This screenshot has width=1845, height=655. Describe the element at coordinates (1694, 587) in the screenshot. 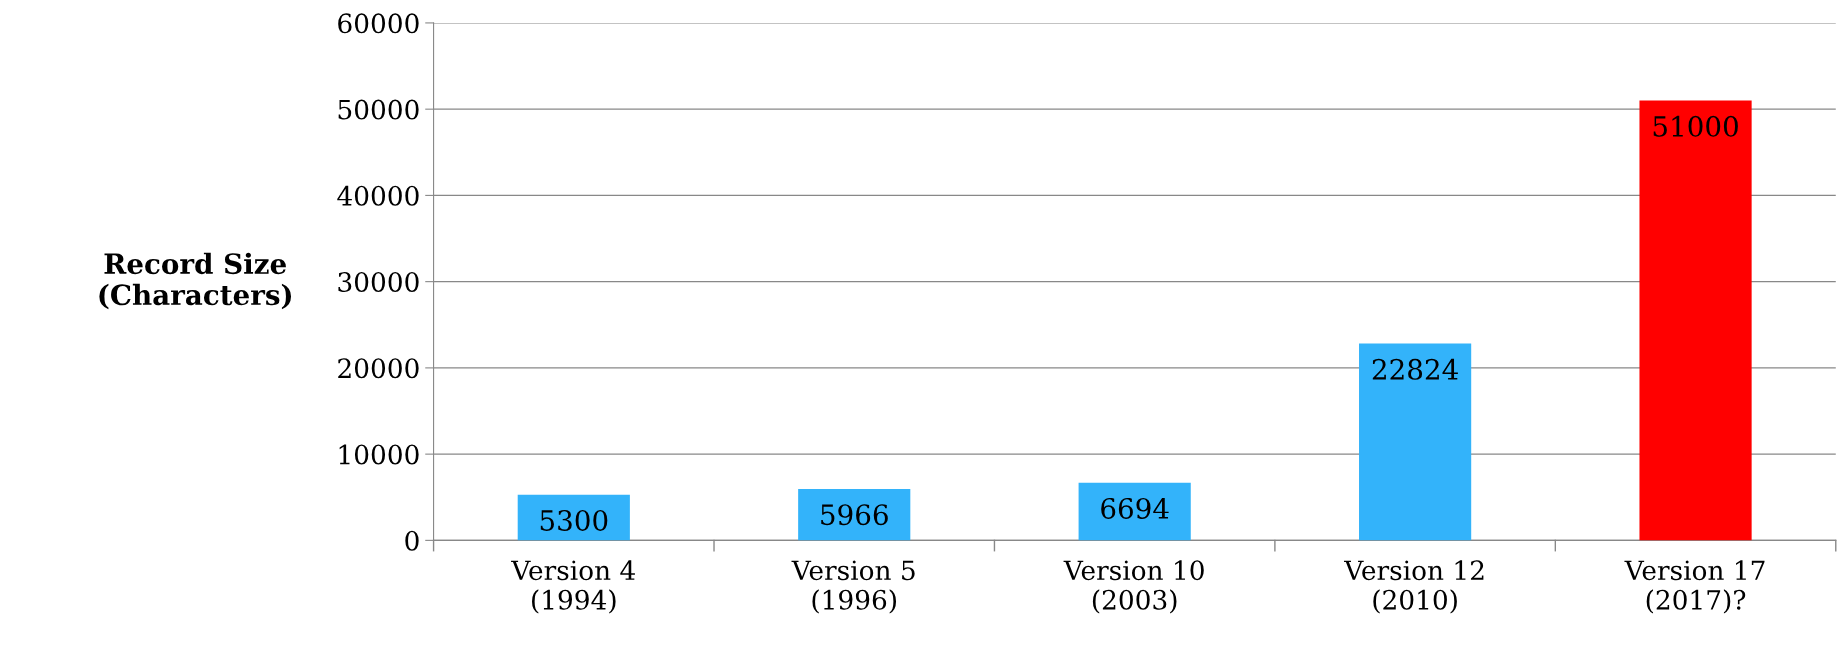

I see `x-tick-label: Version 17 (2017)?` at that location.